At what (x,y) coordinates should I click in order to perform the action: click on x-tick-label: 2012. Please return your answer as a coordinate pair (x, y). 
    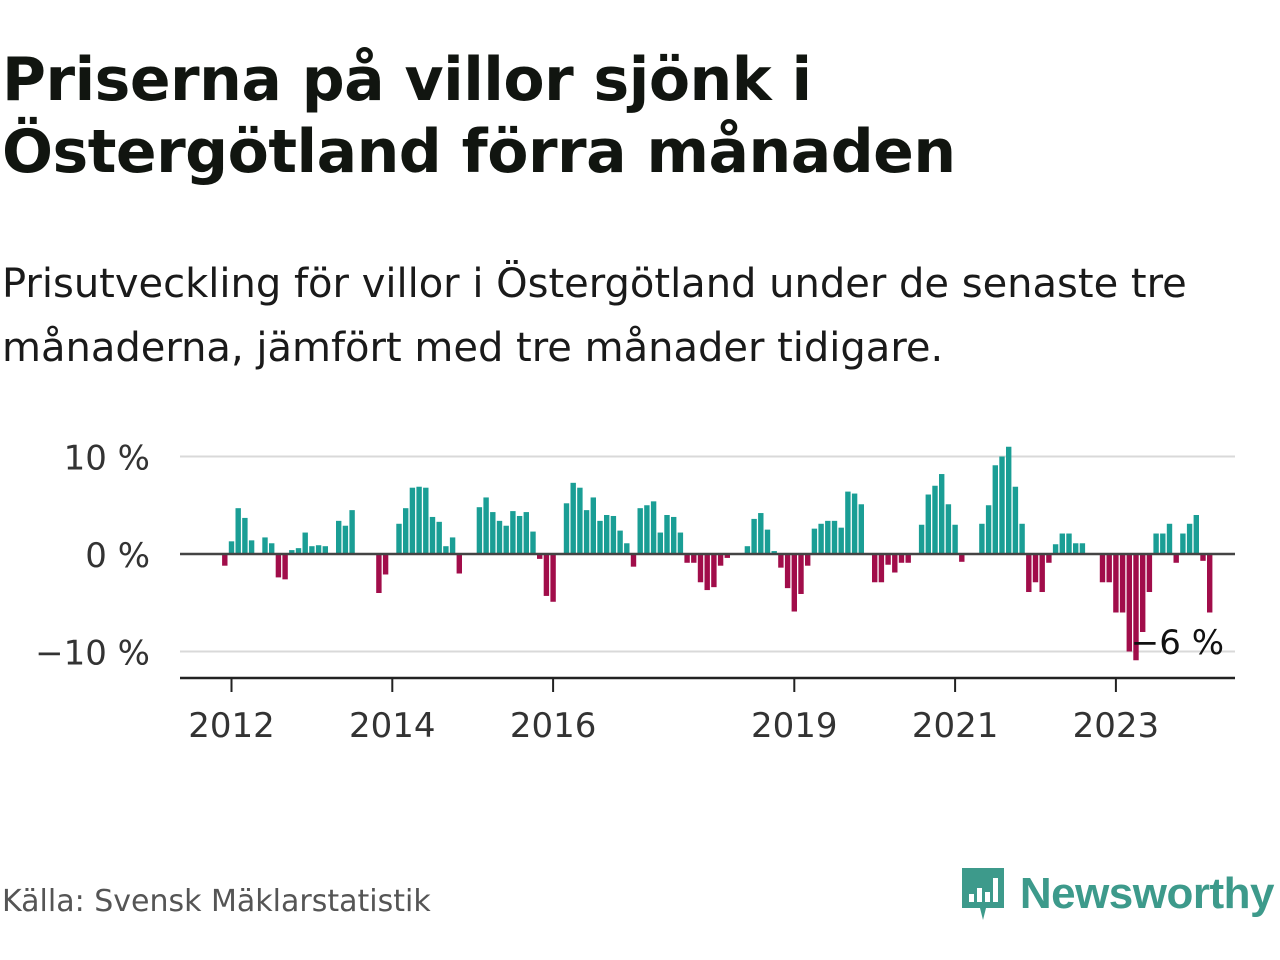
    Looking at the image, I should click on (231, 726).